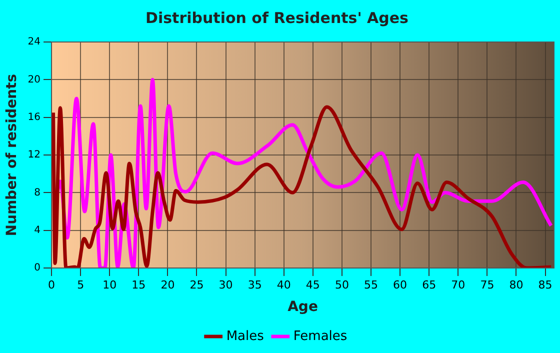  What do you see at coordinates (277, 17) in the screenshot?
I see `chart-title: Distribution of Residents' Ages` at bounding box center [277, 17].